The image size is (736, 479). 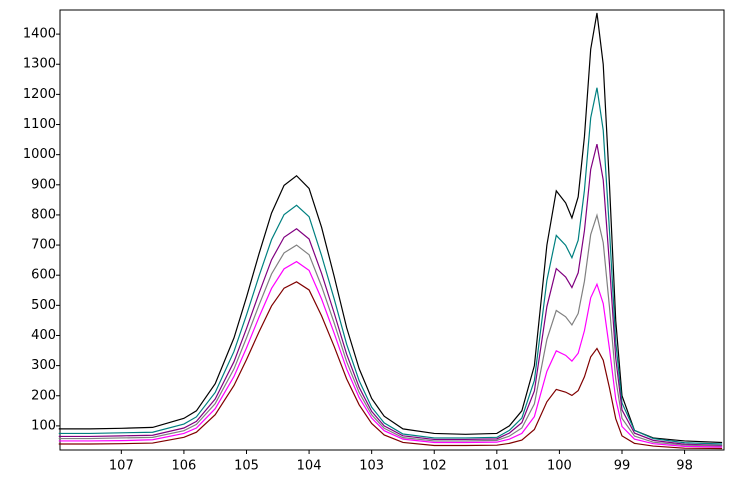 I want to click on x-tick-label: 103, so click(x=371, y=466).